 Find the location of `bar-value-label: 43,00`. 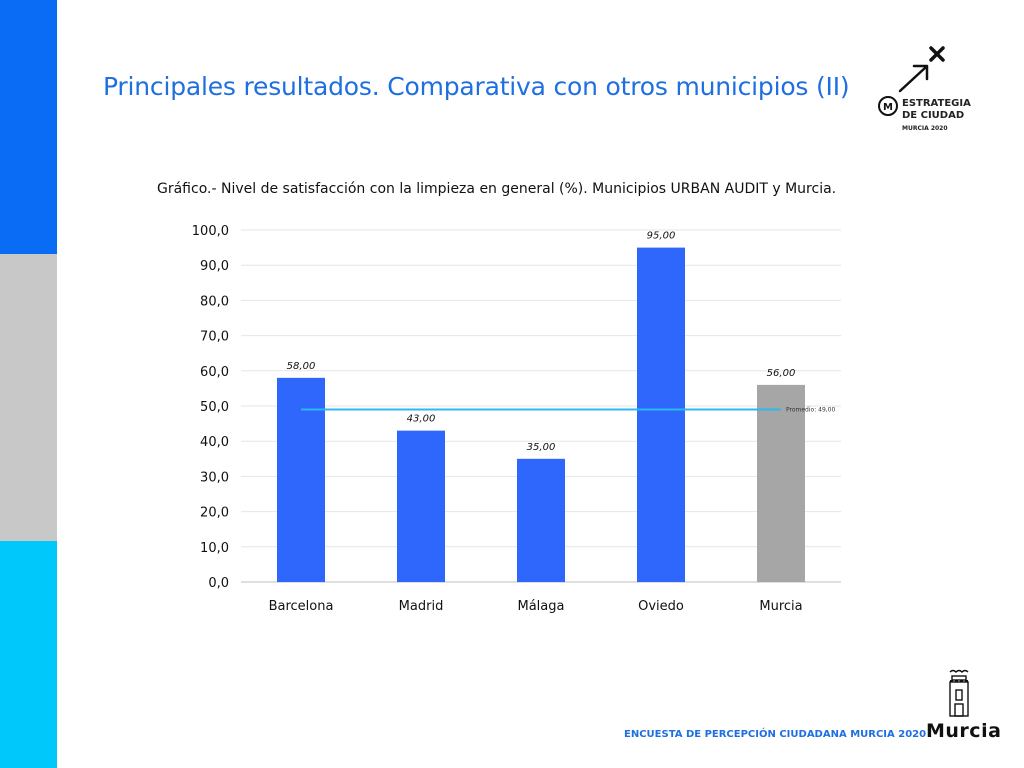

bar-value-label: 43,00 is located at coordinates (421, 419).